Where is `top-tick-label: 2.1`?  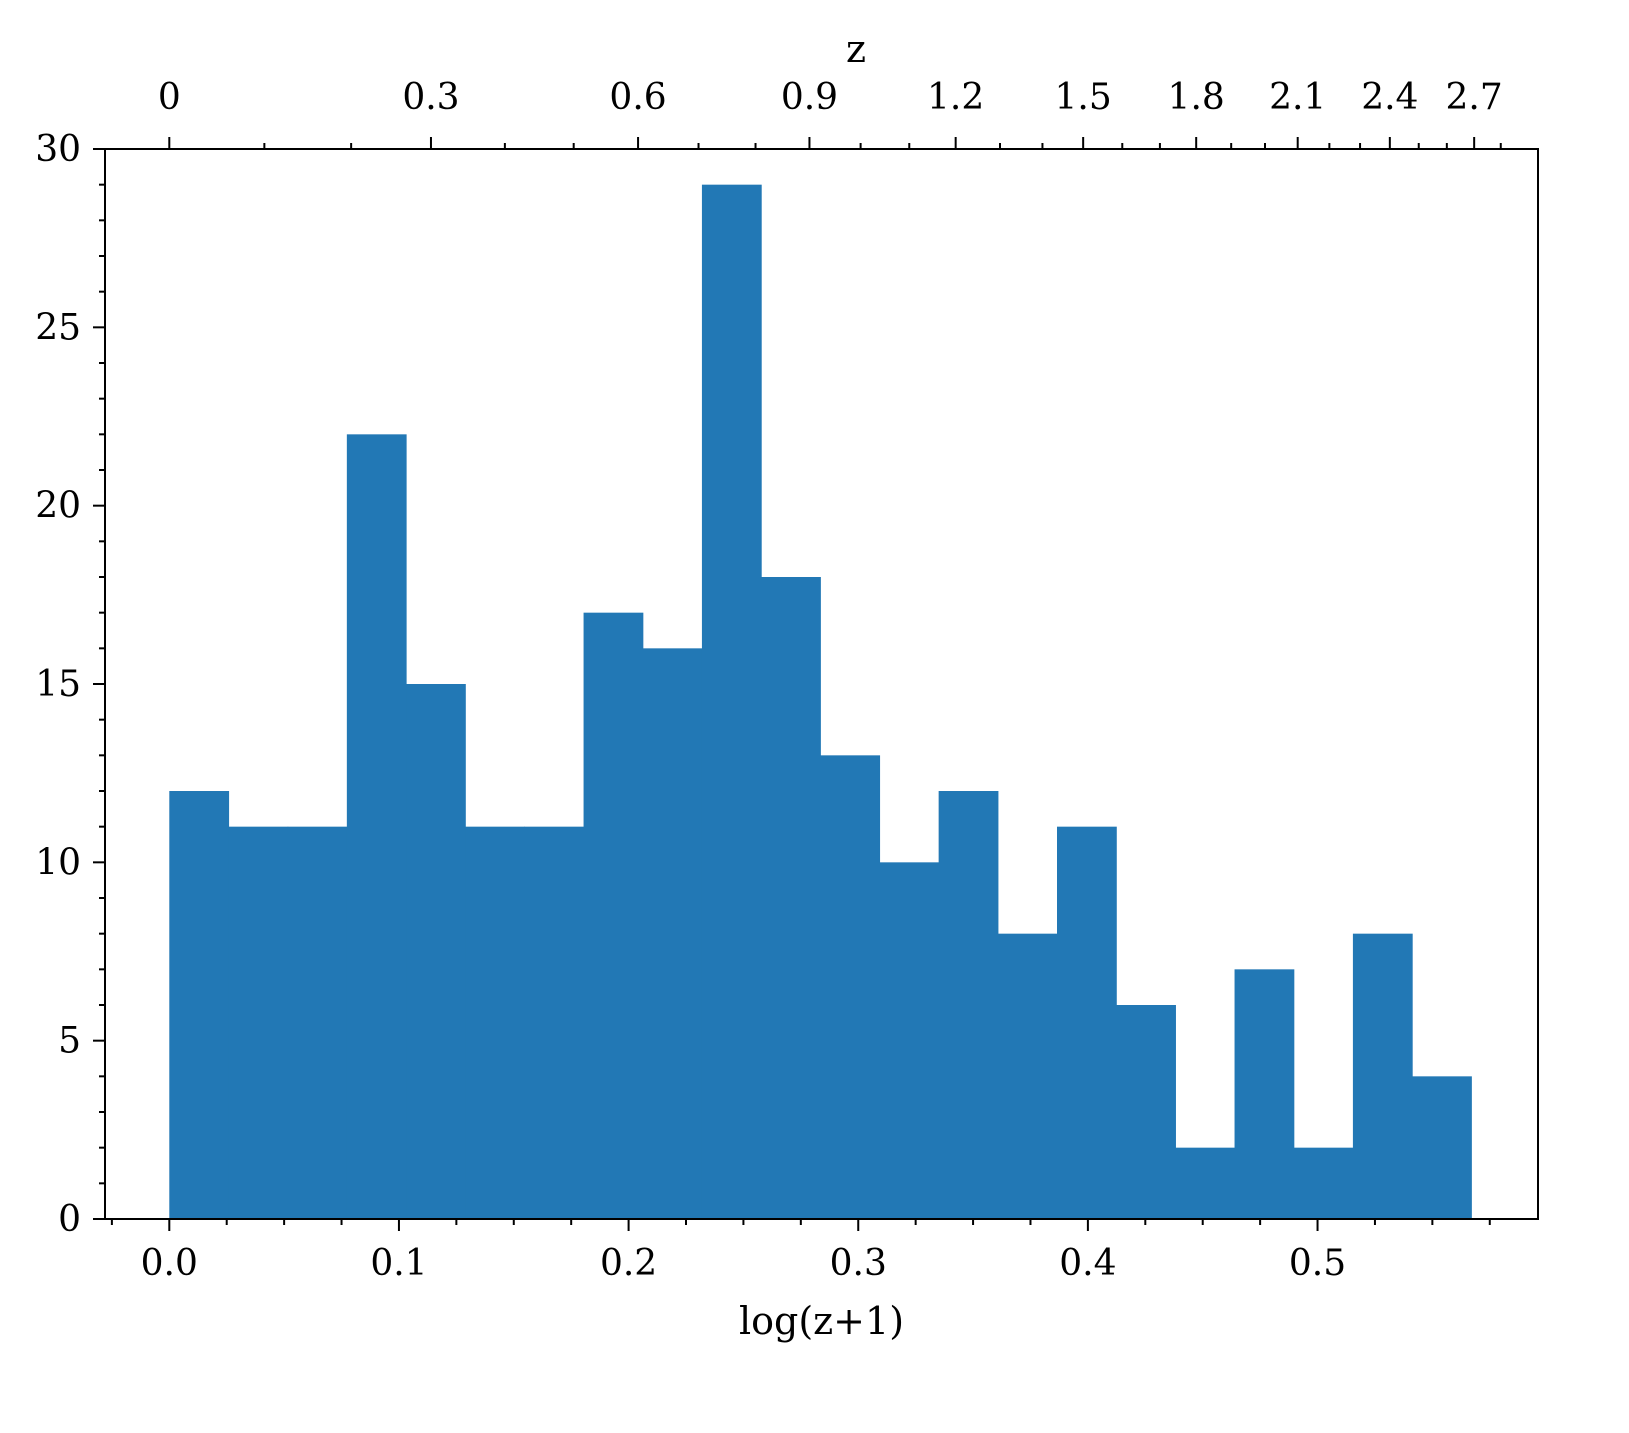 top-tick-label: 2.1 is located at coordinates (1297, 97).